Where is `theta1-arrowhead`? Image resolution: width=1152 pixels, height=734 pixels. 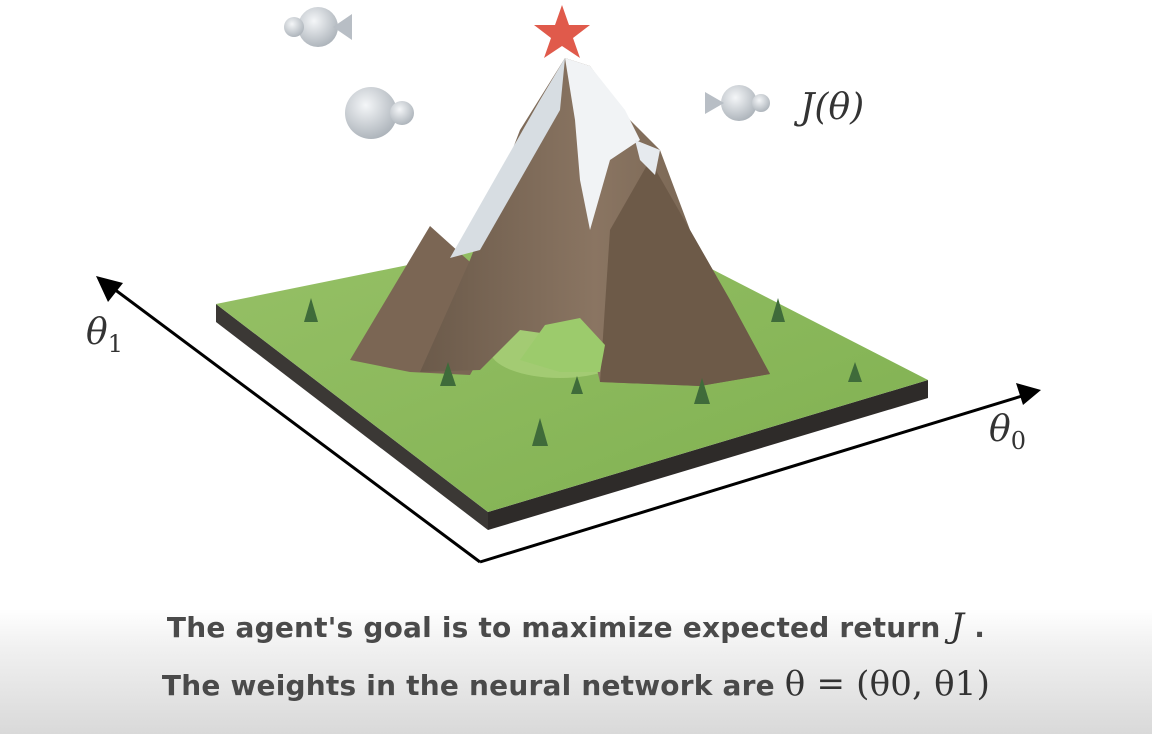 theta1-arrowhead is located at coordinates (109, 289).